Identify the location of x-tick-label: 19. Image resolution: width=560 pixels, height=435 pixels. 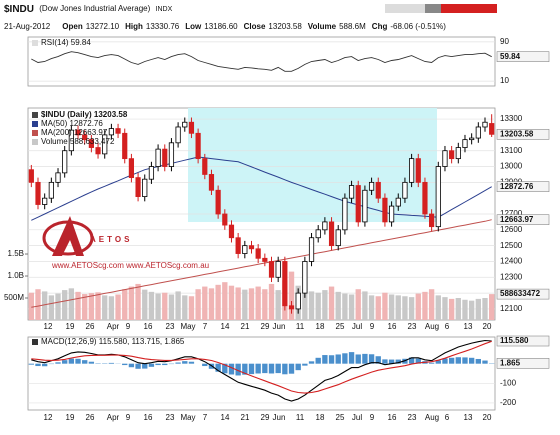
(70, 417).